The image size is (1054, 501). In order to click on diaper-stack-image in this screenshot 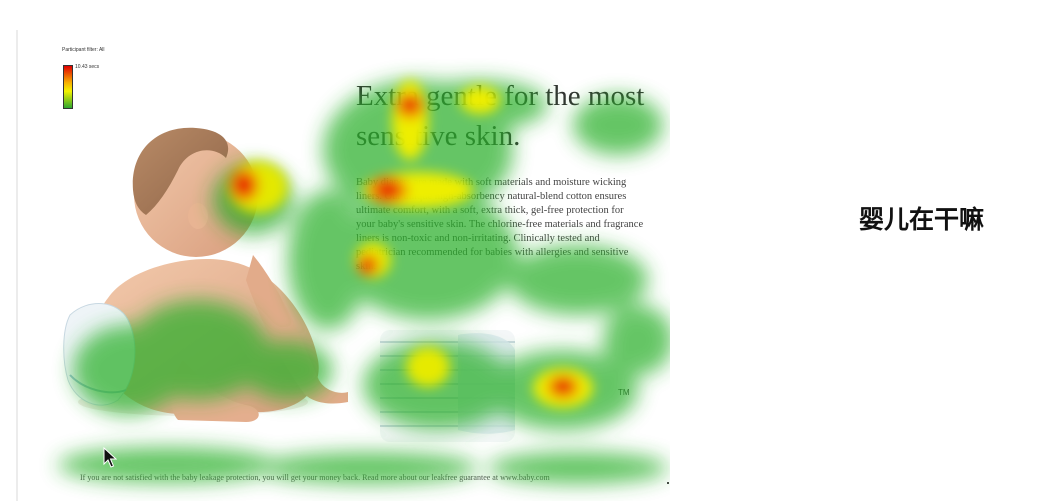, I will do `click(447, 386)`.